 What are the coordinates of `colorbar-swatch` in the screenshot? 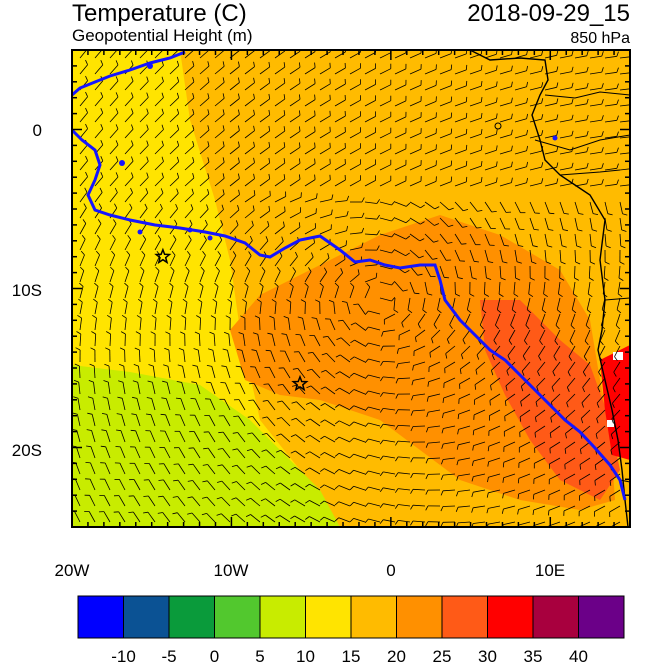 It's located at (601, 617).